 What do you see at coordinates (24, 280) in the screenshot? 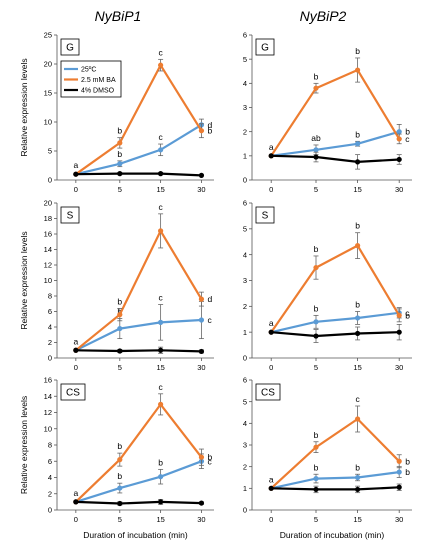
I see `y-axis-label: Relative expression levels` at bounding box center [24, 280].